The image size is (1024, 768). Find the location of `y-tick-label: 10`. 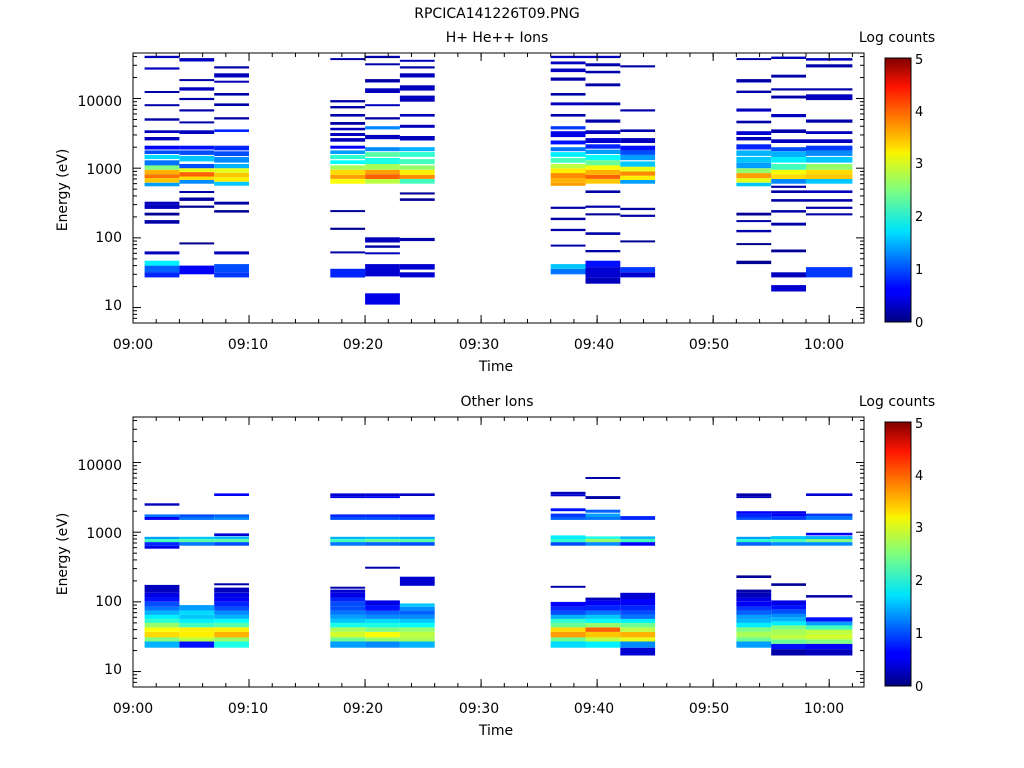

y-tick-label: 10 is located at coordinates (113, 670).